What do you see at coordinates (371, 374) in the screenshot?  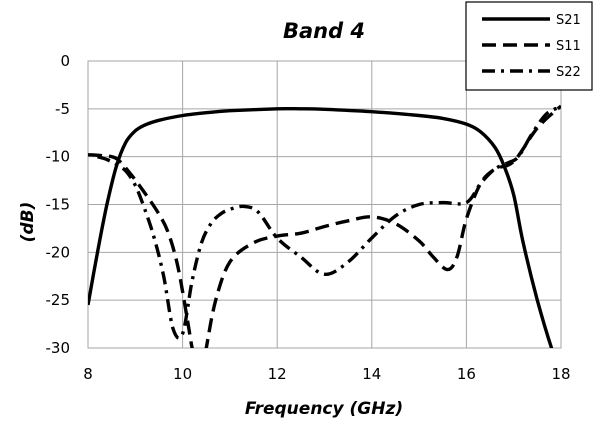 I see `x-tick-label: 14` at bounding box center [371, 374].